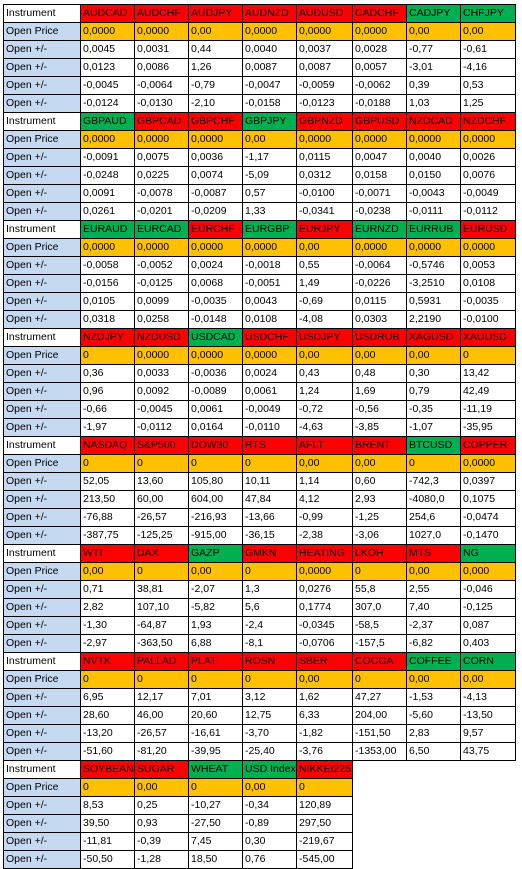 This screenshot has height=869, width=522. I want to click on open-delta-cell: -0,0130, so click(161, 103).